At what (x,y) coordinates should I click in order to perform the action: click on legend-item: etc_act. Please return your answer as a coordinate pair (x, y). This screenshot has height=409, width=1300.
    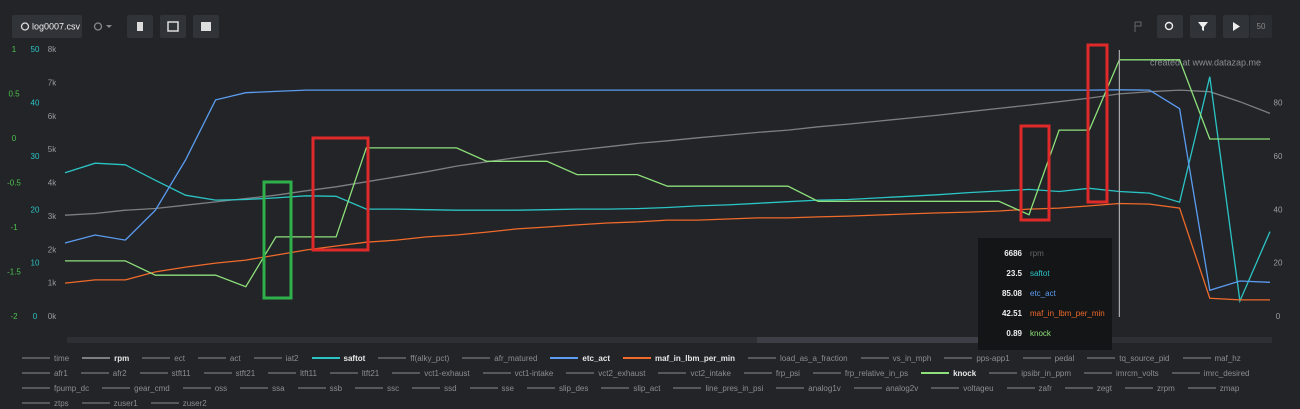
    Looking at the image, I should click on (580, 358).